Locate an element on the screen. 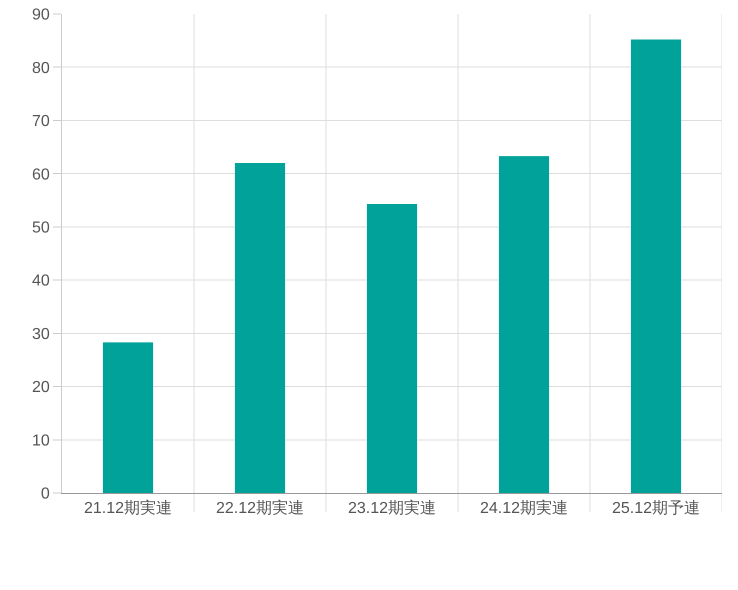 The height and width of the screenshot is (590, 738). y-tick-label: 20 is located at coordinates (41, 387).